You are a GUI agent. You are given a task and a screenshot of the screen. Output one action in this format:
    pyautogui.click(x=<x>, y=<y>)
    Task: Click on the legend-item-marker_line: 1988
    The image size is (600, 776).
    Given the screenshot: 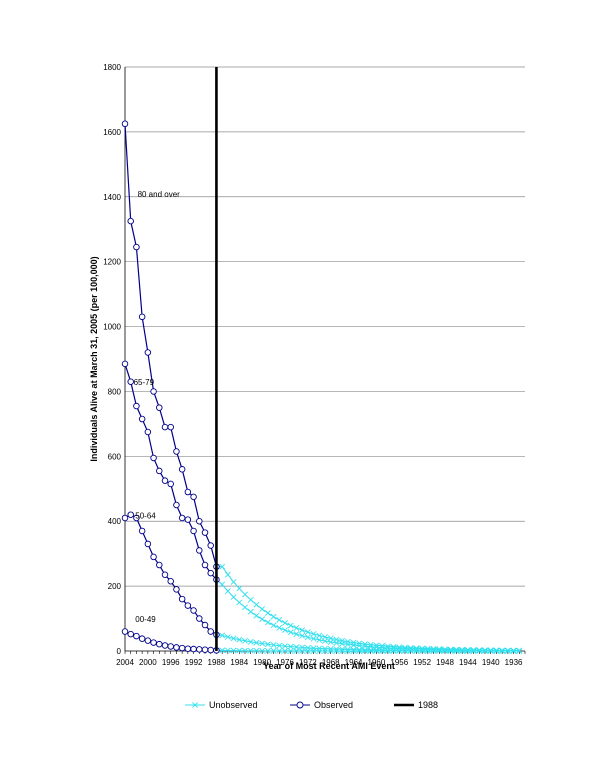 What is the action you would take?
    pyautogui.click(x=416, y=705)
    